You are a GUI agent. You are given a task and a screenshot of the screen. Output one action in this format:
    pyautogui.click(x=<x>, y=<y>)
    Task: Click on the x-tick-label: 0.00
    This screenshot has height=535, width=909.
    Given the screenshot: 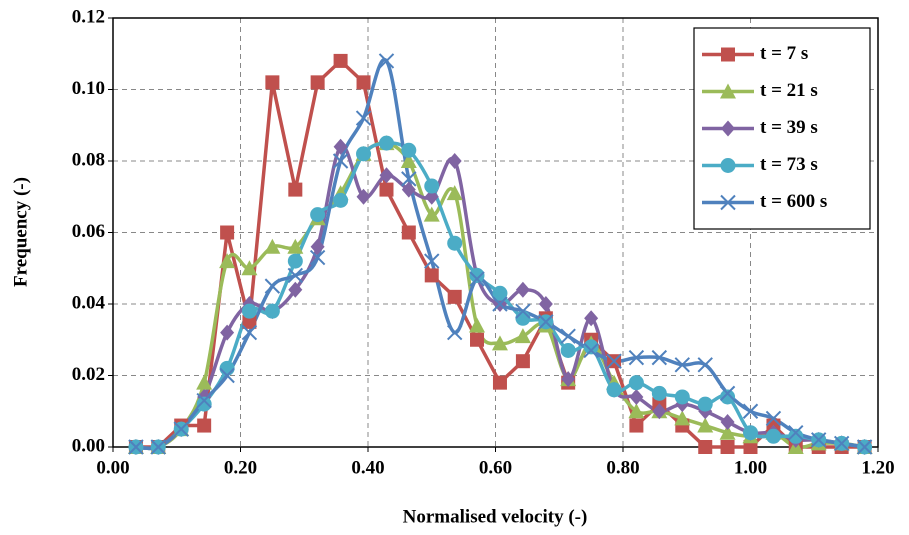 What is the action you would take?
    pyautogui.click(x=112, y=467)
    